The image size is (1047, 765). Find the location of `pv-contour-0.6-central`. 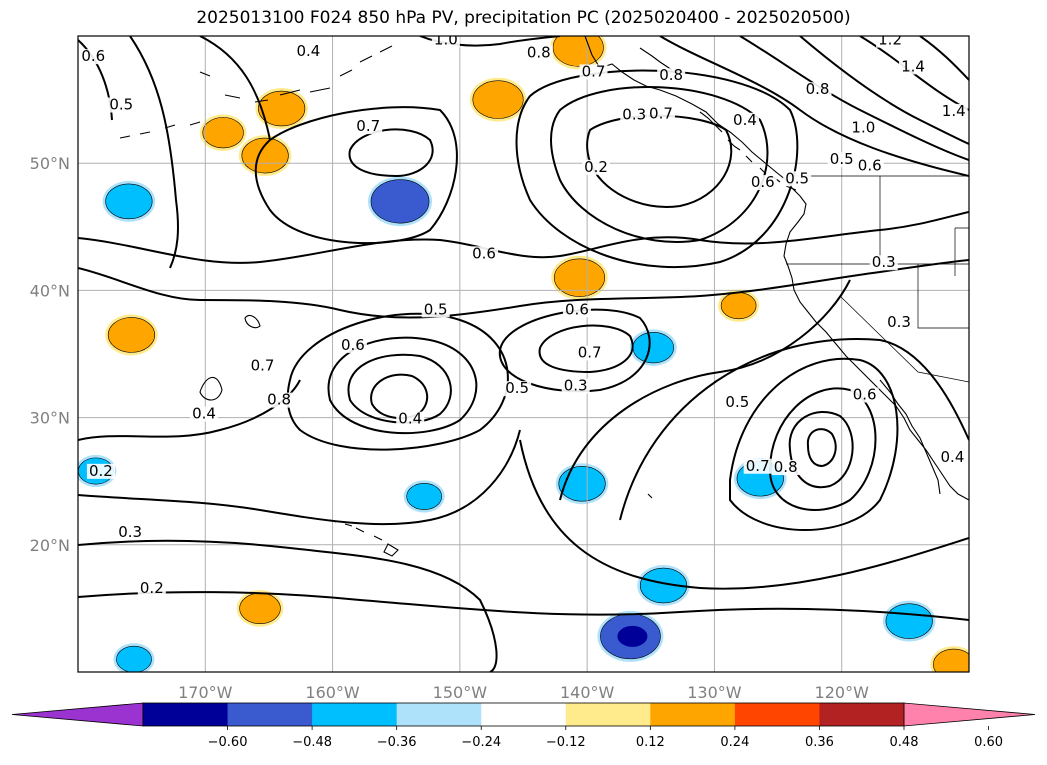

pv-contour-0.6-central is located at coordinates (574, 350).